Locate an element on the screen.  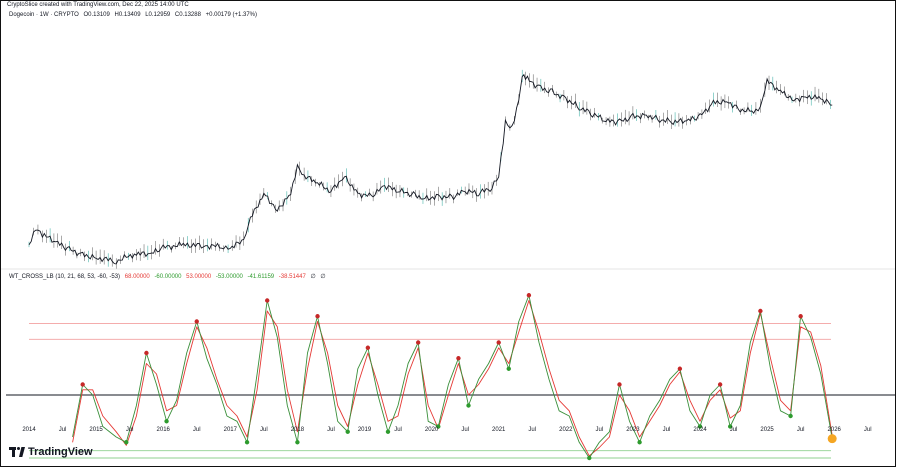
ohlc-high: H0.13409 is located at coordinates (127, 15).